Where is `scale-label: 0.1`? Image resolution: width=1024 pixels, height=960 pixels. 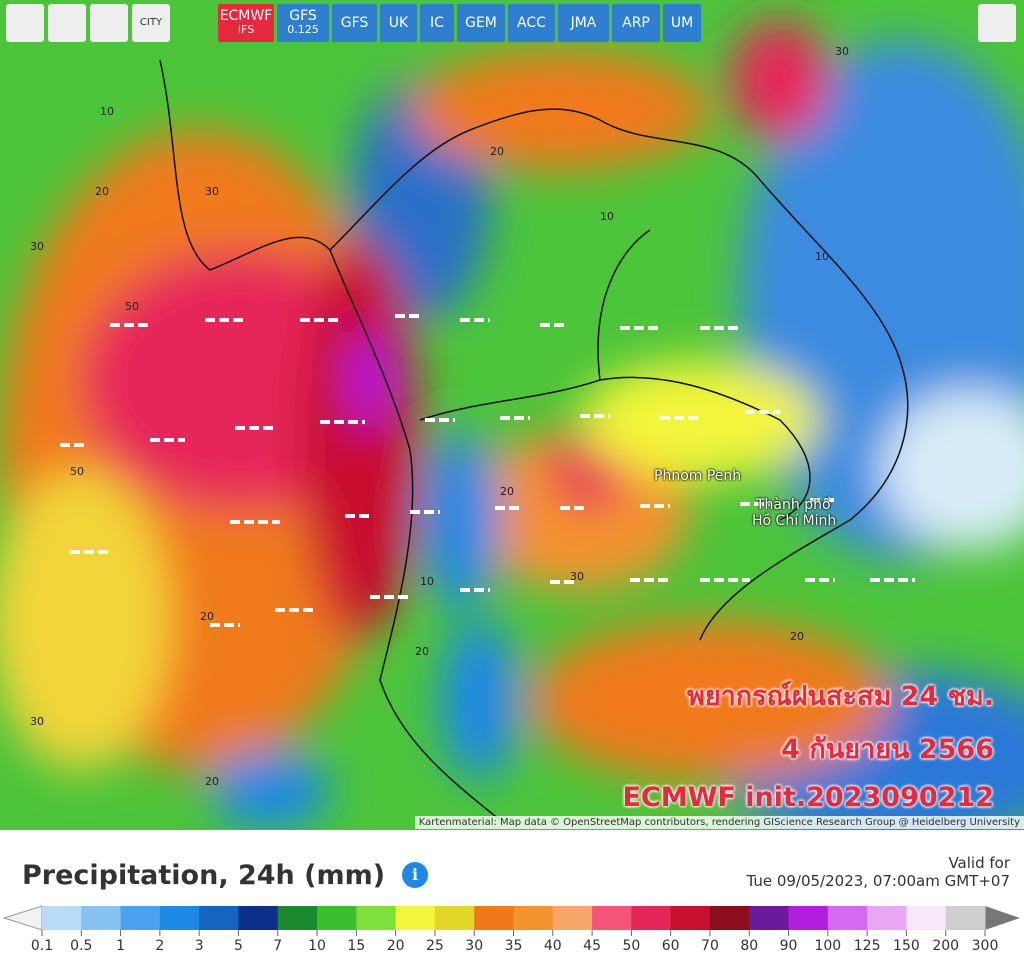
scale-label: 0.1 is located at coordinates (42, 946).